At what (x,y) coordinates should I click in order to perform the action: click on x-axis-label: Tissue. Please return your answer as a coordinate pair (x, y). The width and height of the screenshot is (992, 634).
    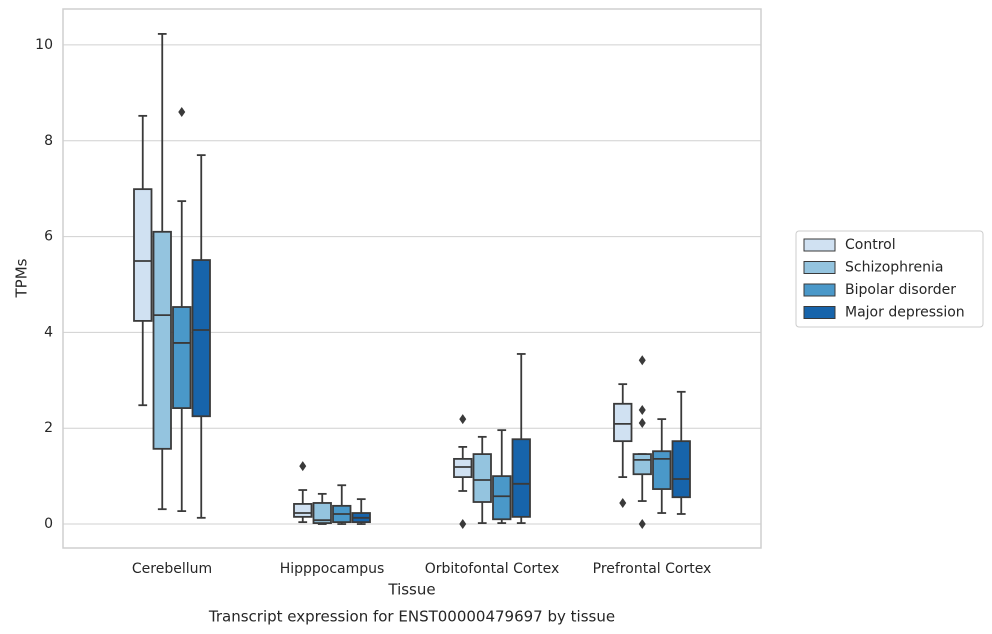
    Looking at the image, I should click on (411, 590).